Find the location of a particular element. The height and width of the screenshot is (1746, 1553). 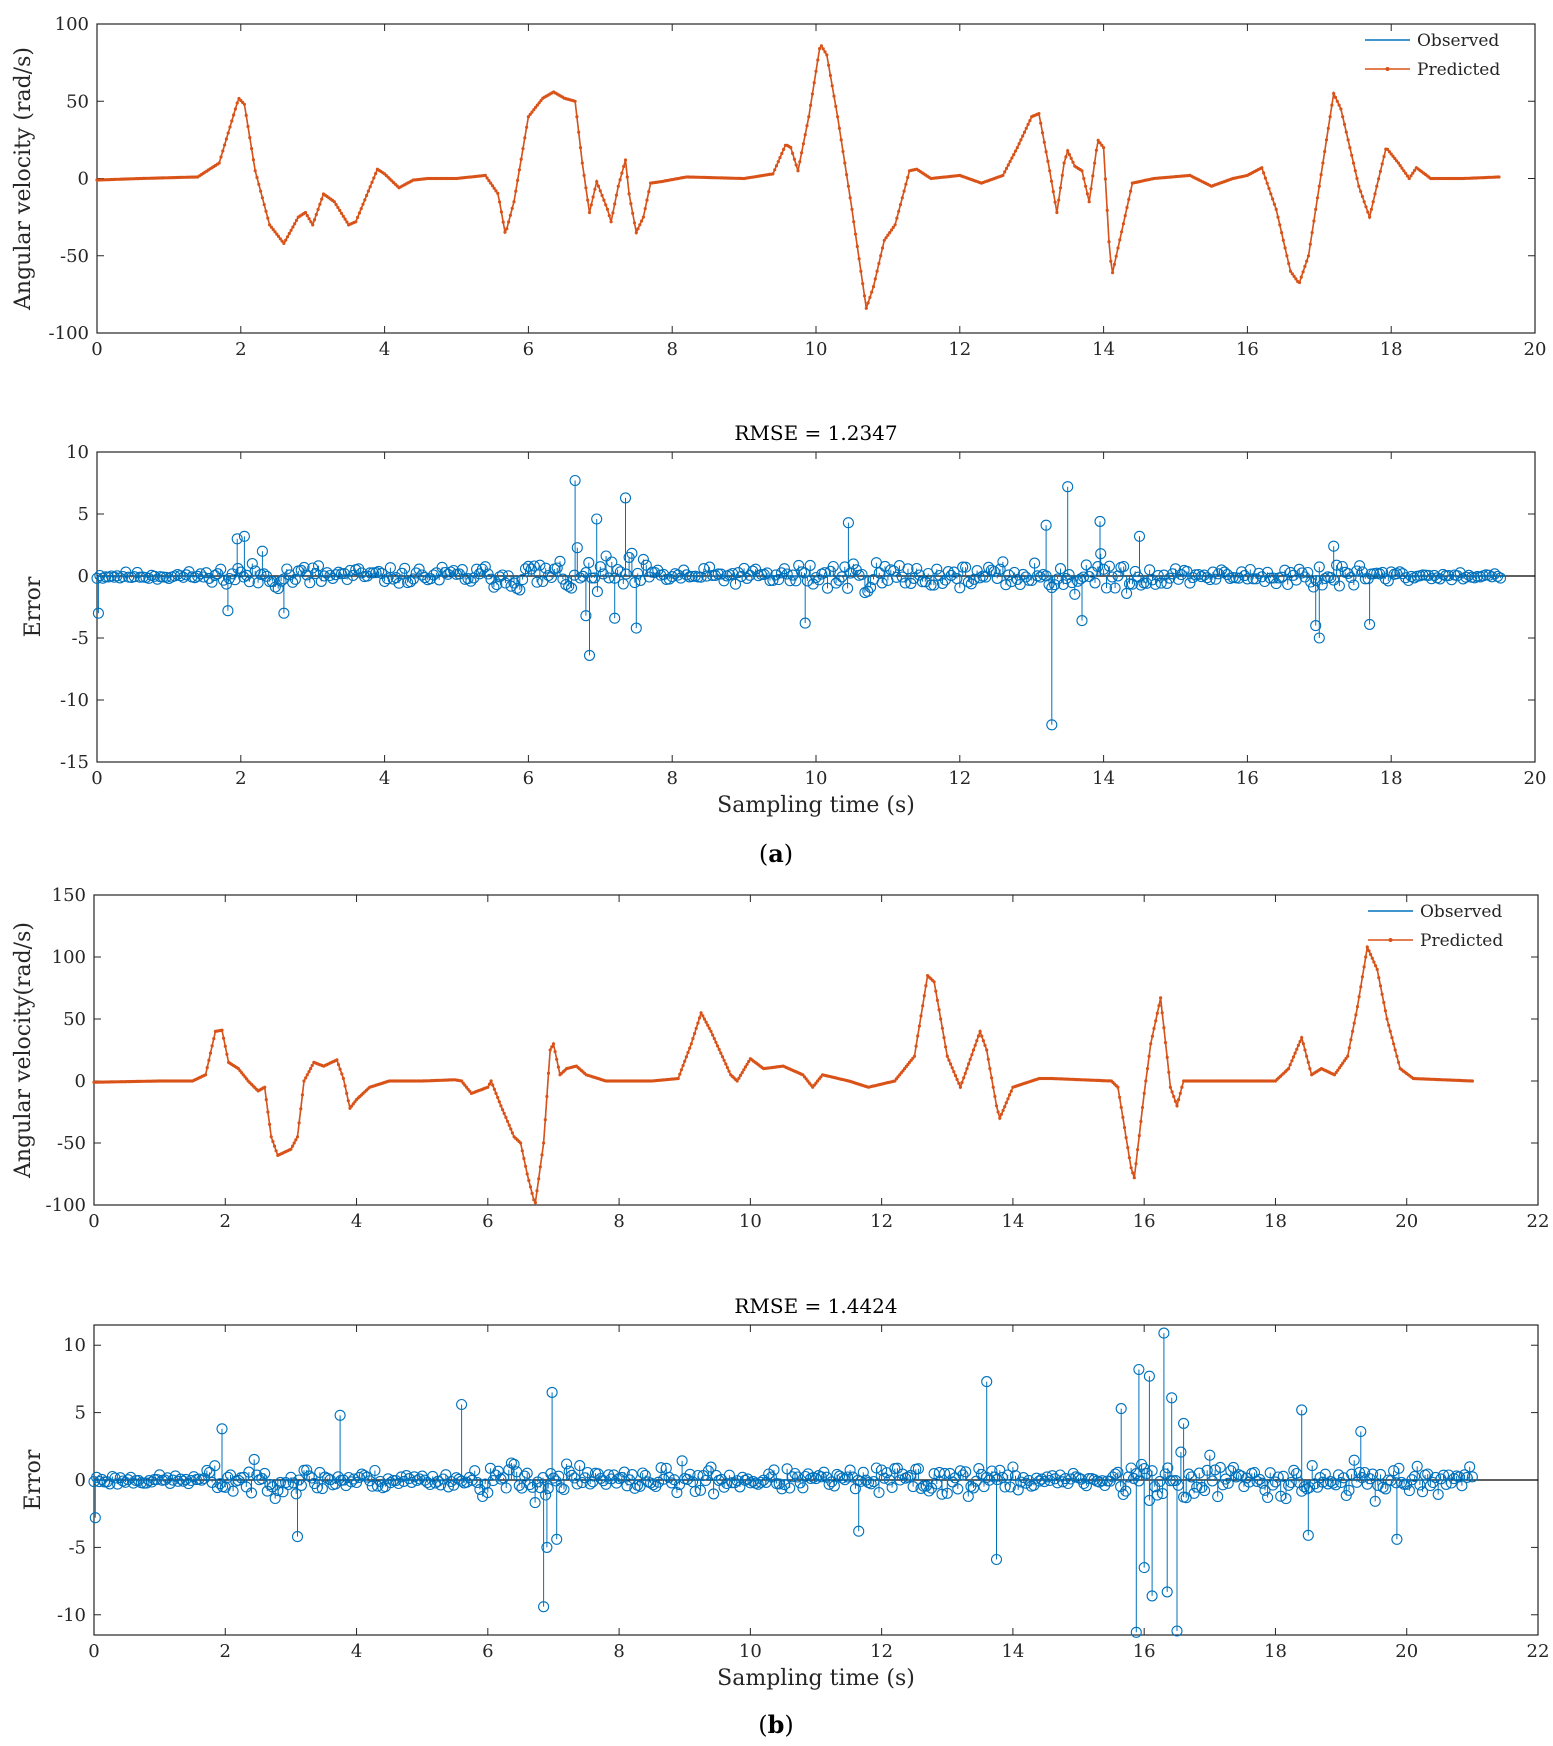

y-tick-label: 5 is located at coordinates (83, 514).